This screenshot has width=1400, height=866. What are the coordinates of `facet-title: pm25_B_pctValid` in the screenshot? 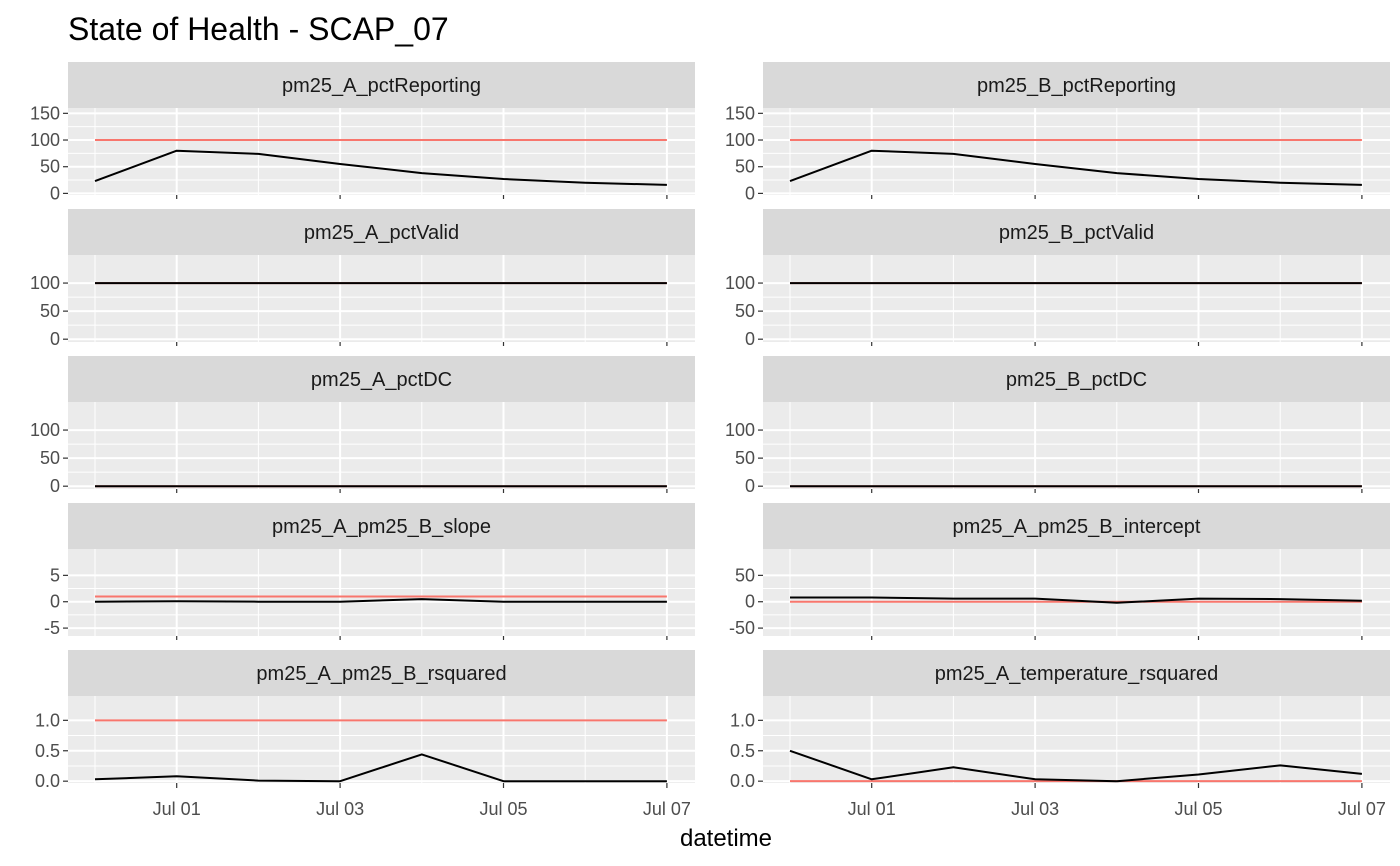 It's located at (1076, 233).